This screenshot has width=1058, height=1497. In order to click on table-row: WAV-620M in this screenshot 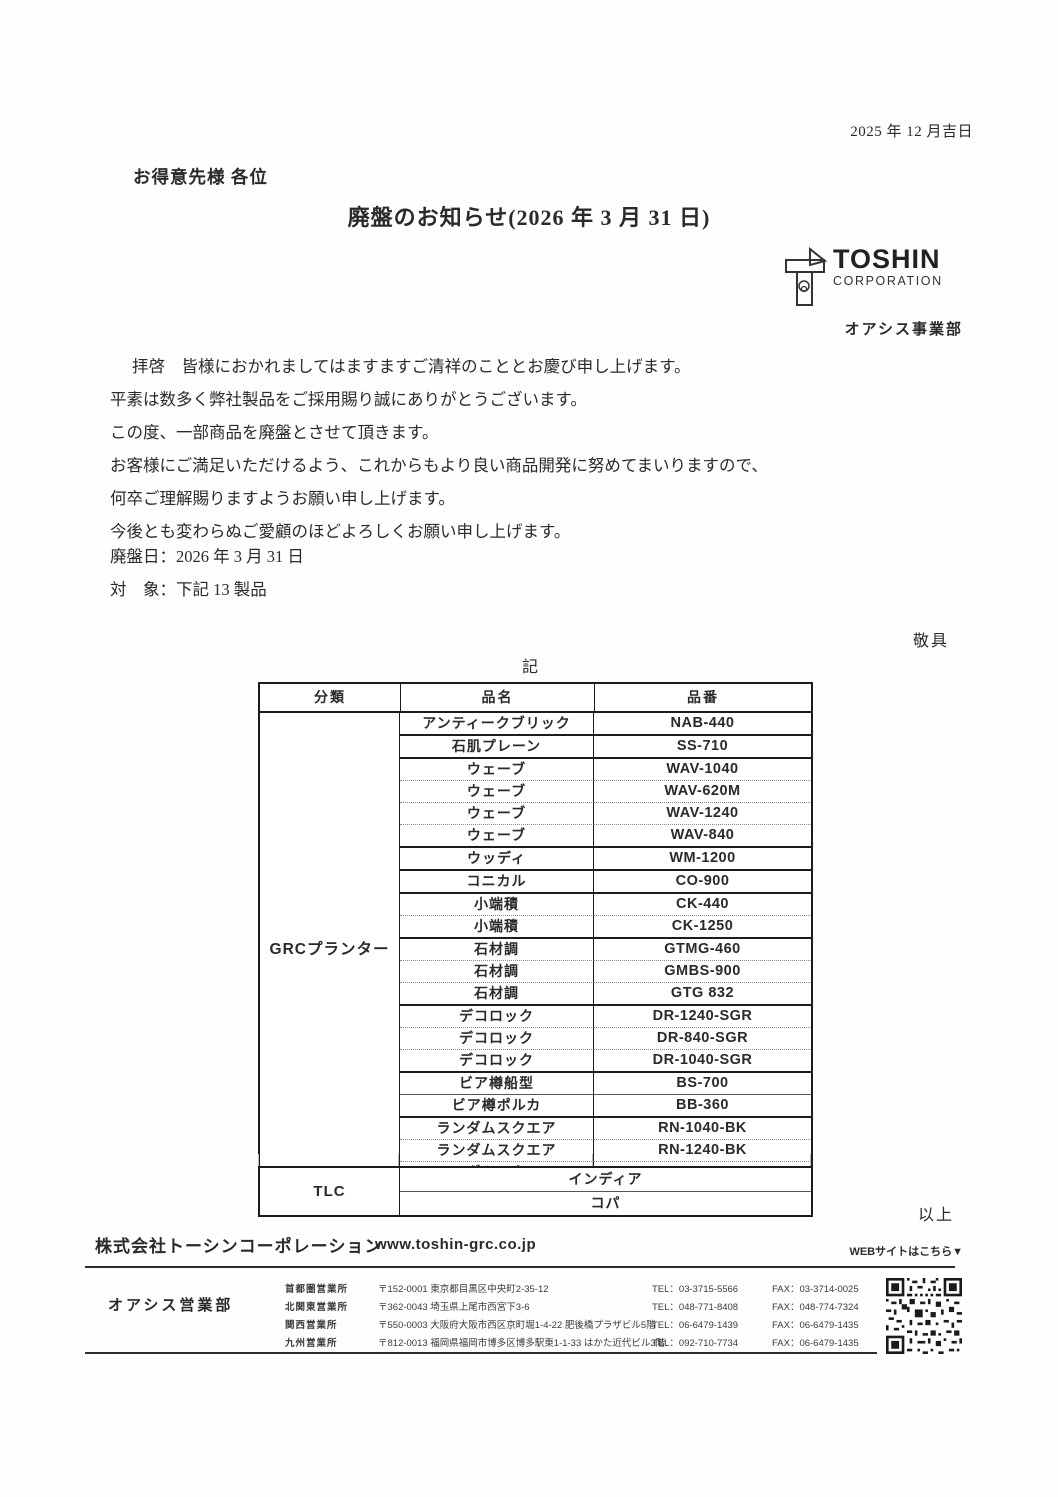, I will do `click(702, 792)`.